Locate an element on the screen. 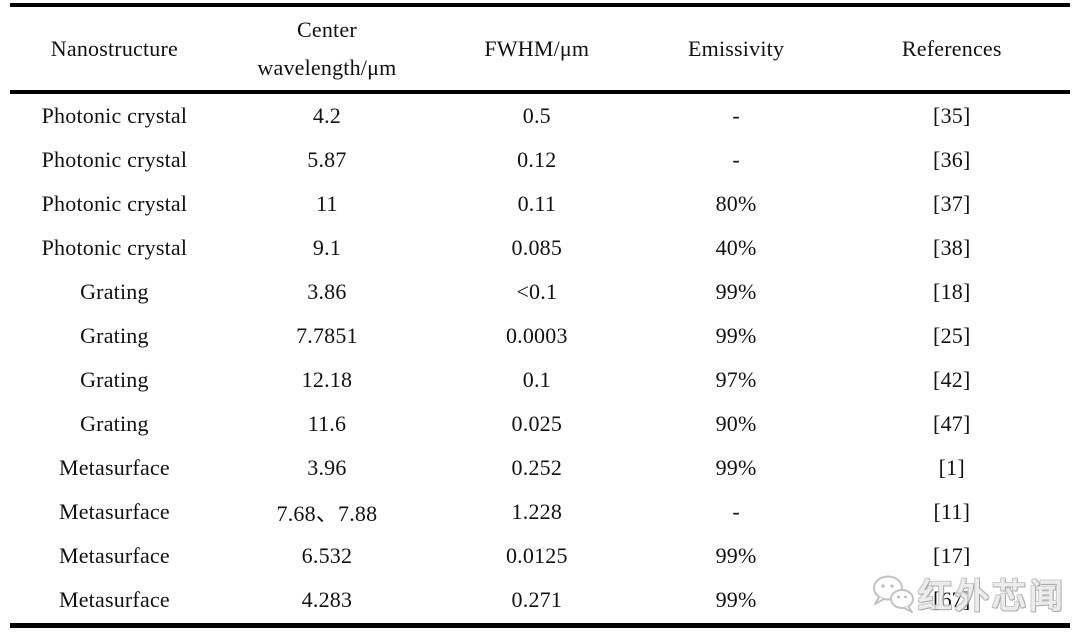  cell-reference: [42] is located at coordinates (952, 379).